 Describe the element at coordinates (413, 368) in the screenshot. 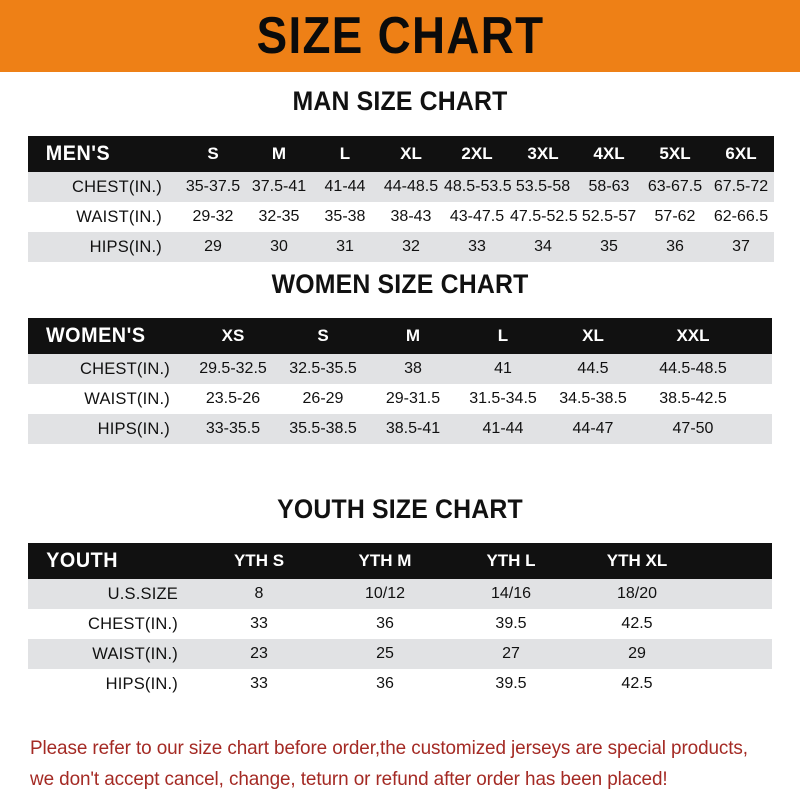

I see `cell: 38` at that location.